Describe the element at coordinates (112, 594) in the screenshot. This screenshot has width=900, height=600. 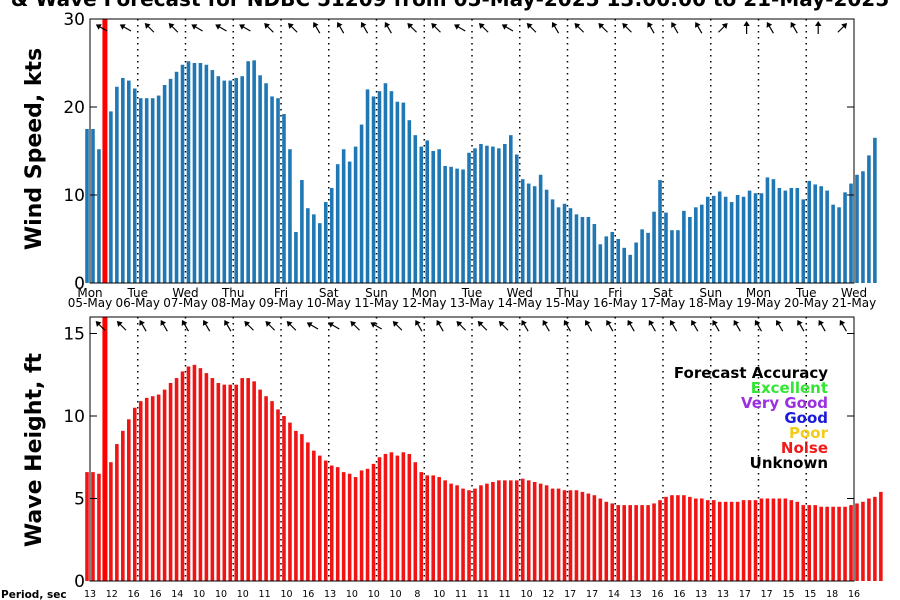
I see `period-value: 12` at that location.